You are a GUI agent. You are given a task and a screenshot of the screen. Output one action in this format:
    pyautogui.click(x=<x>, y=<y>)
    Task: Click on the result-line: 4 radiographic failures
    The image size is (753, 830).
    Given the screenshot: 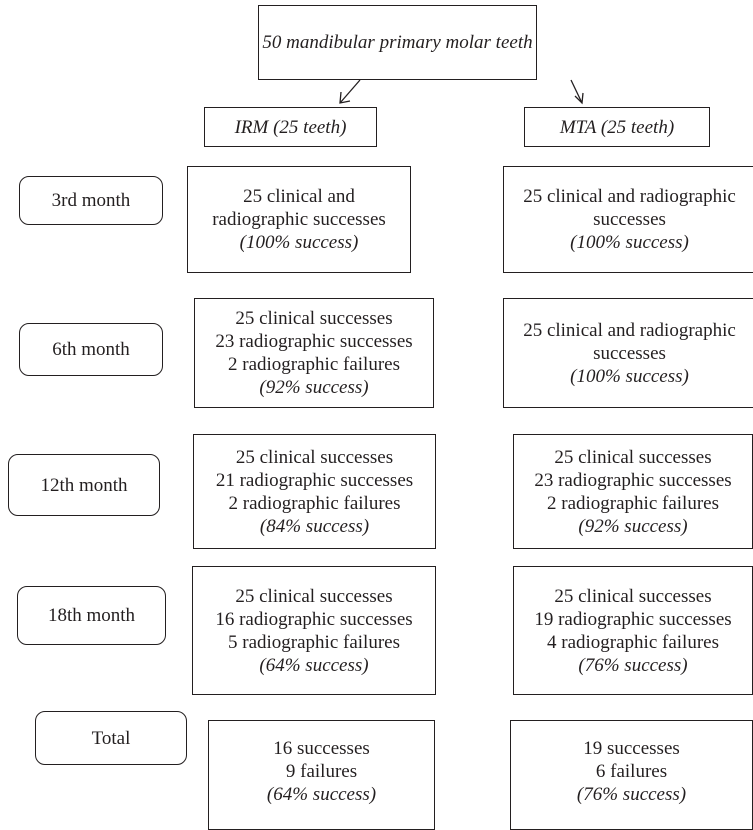 What is the action you would take?
    pyautogui.click(x=633, y=642)
    